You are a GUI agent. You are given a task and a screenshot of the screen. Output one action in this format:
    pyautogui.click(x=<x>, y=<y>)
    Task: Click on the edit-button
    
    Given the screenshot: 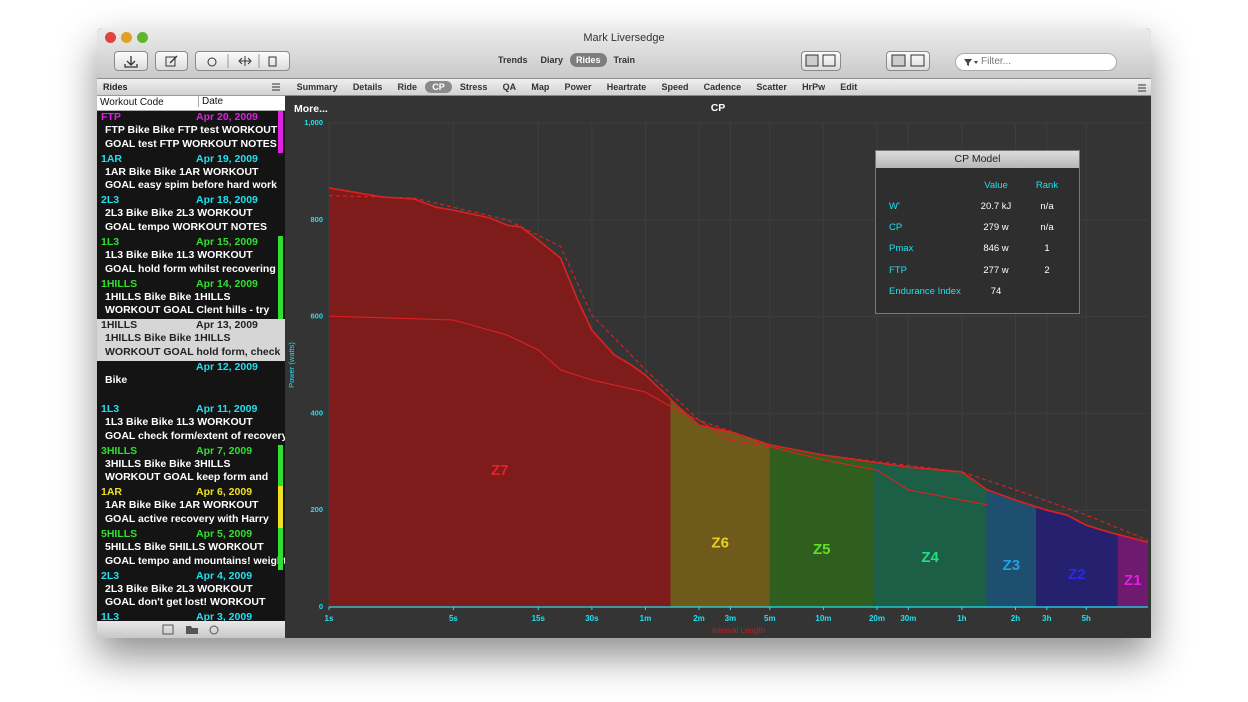 What is the action you would take?
    pyautogui.click(x=171, y=61)
    